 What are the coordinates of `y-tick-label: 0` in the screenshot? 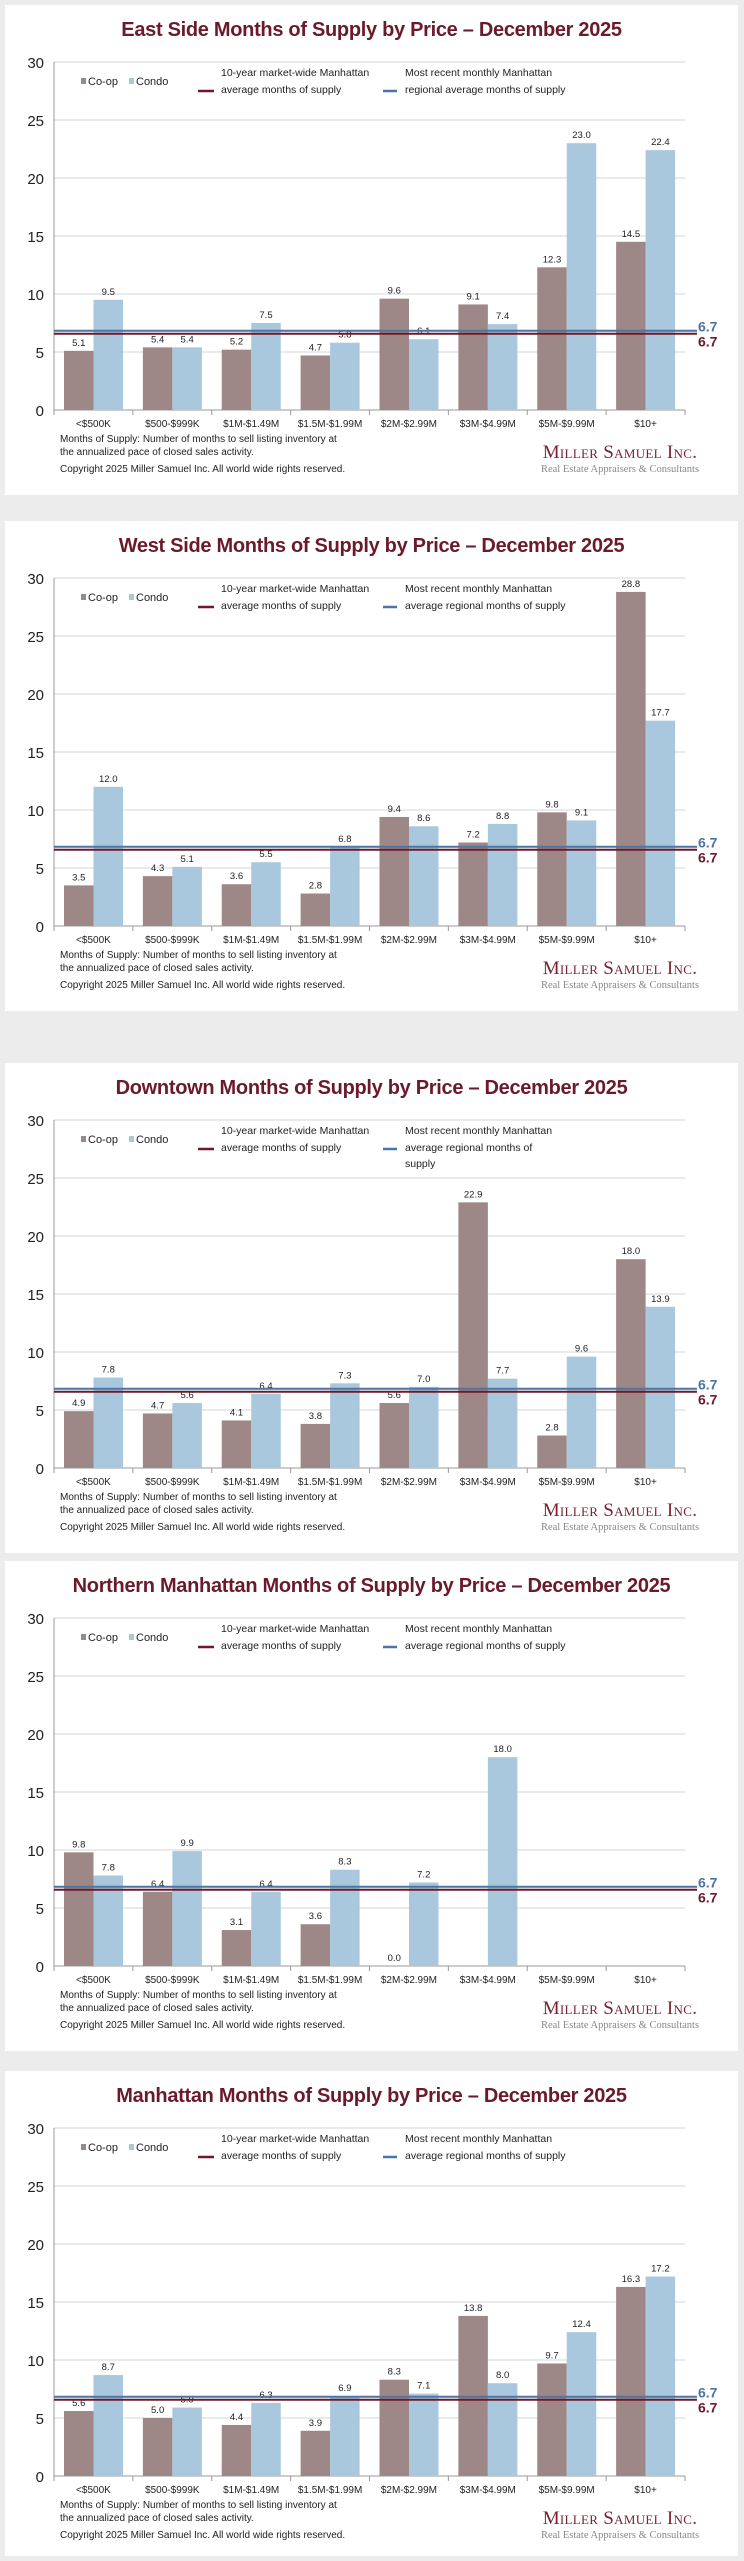 It's located at (40, 927).